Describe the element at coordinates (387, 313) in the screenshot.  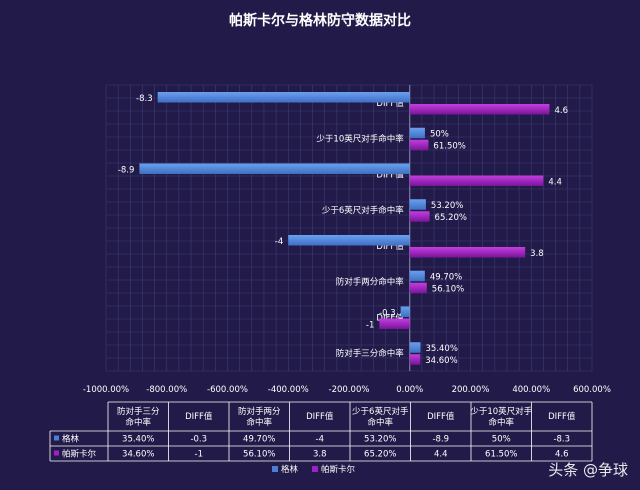
I see `data-label: -0.3` at that location.